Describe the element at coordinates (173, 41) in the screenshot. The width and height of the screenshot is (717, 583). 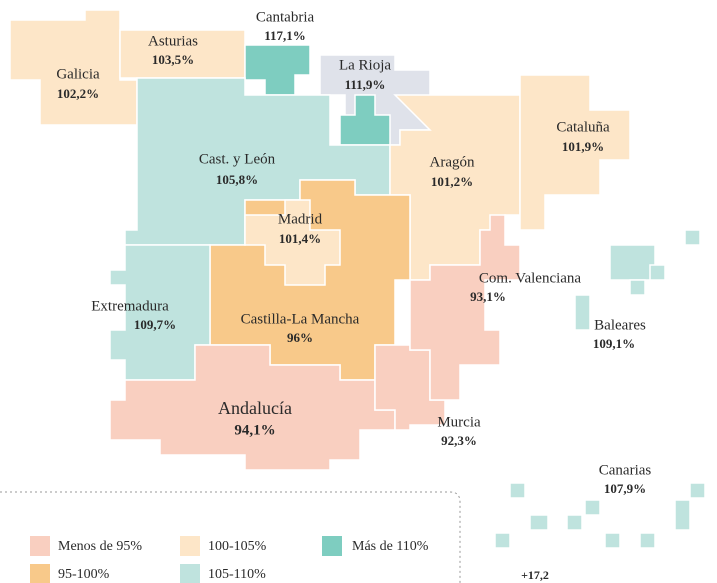
I see `region-name: Asturias` at that location.